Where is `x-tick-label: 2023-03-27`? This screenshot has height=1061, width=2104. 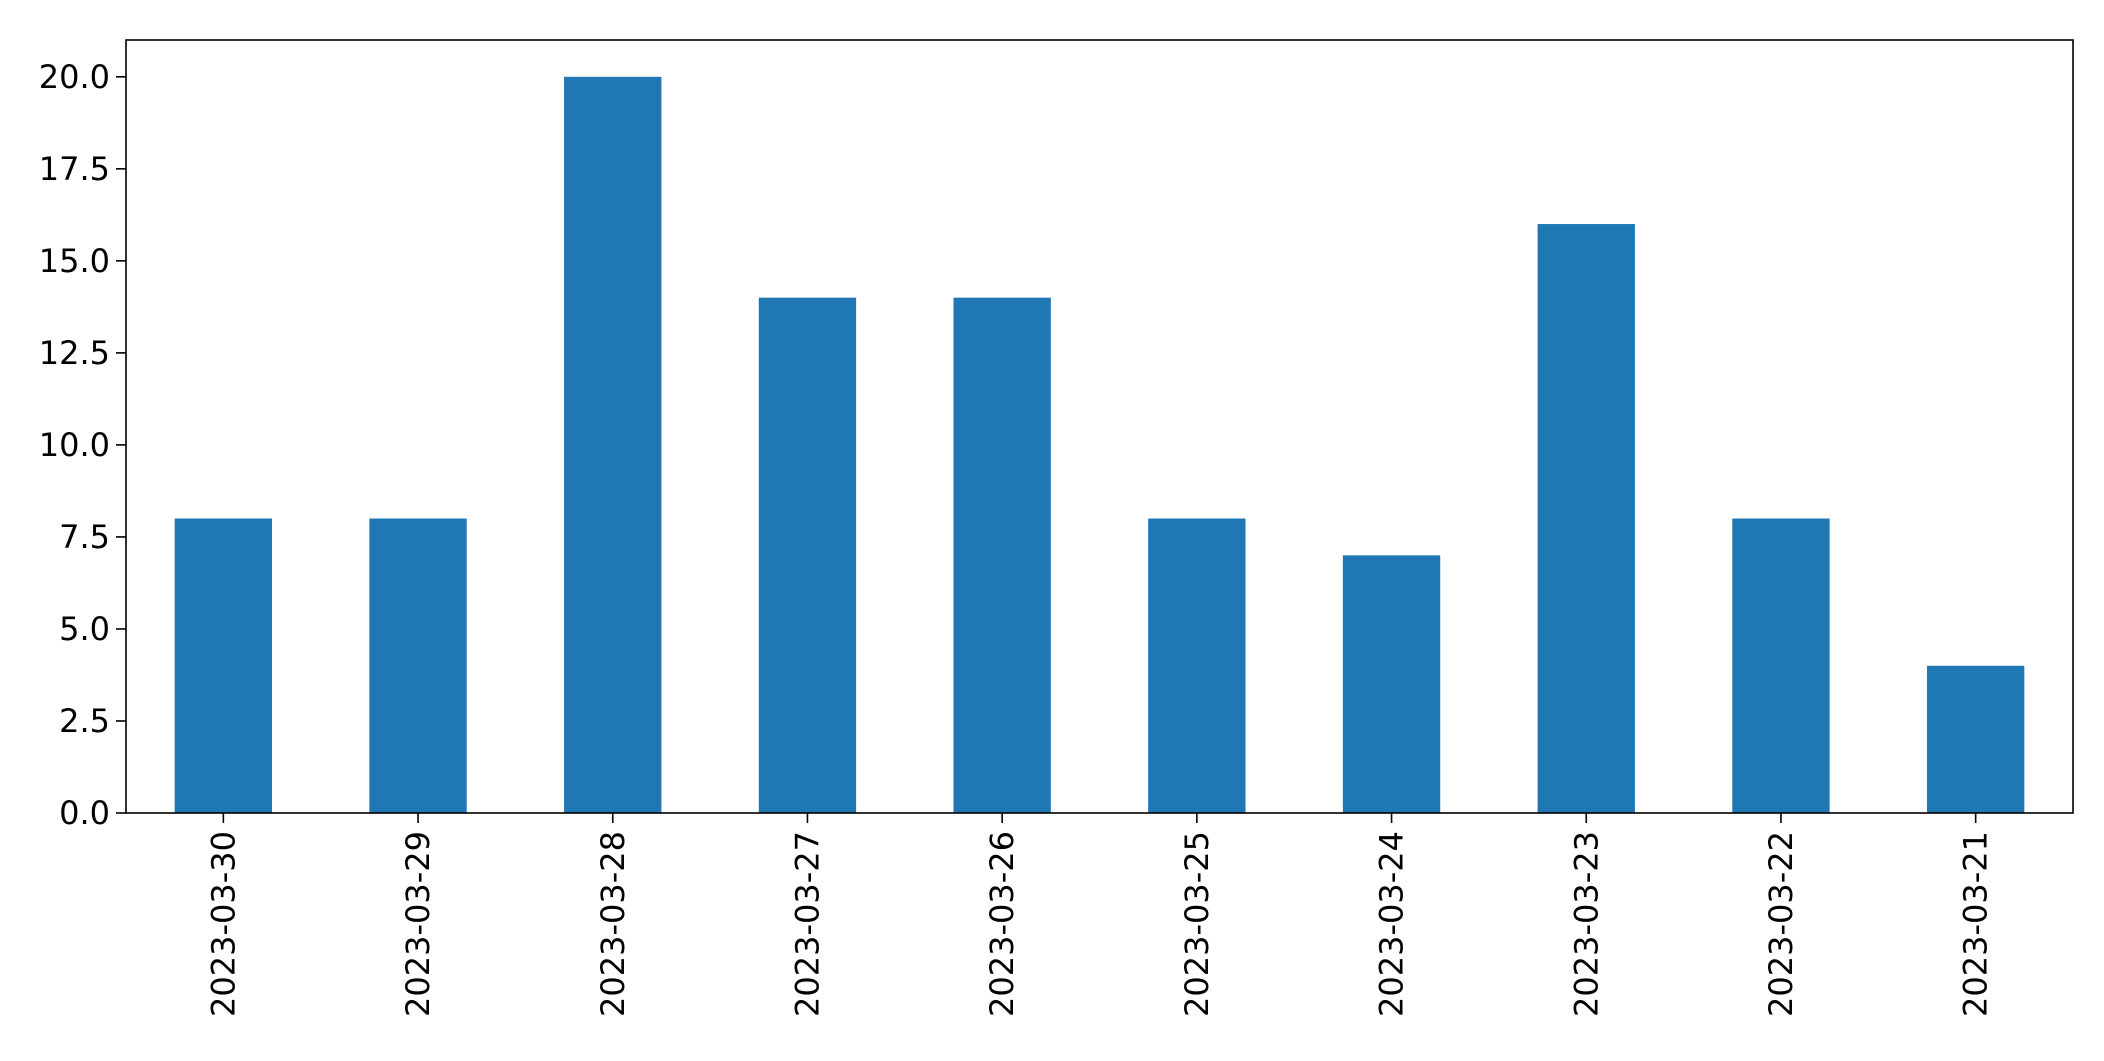
x-tick-label: 2023-03-27 is located at coordinates (807, 924).